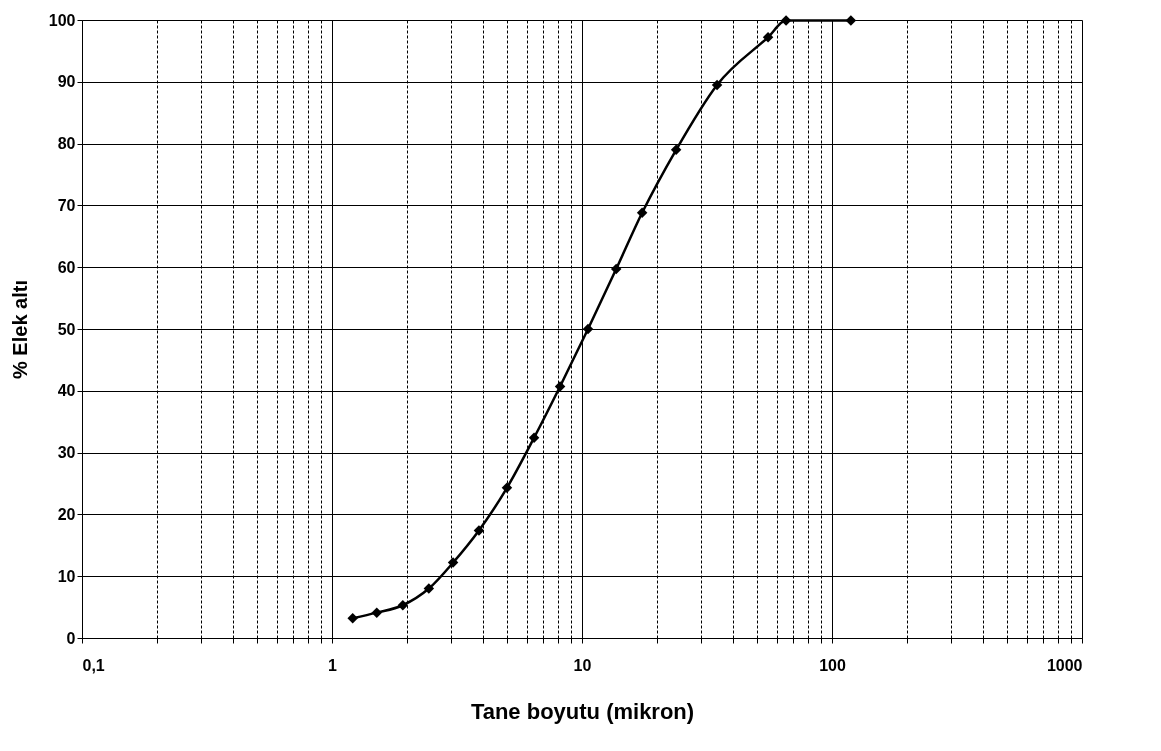  What do you see at coordinates (66, 267) in the screenshot?
I see `y-tick-label: 60` at bounding box center [66, 267].